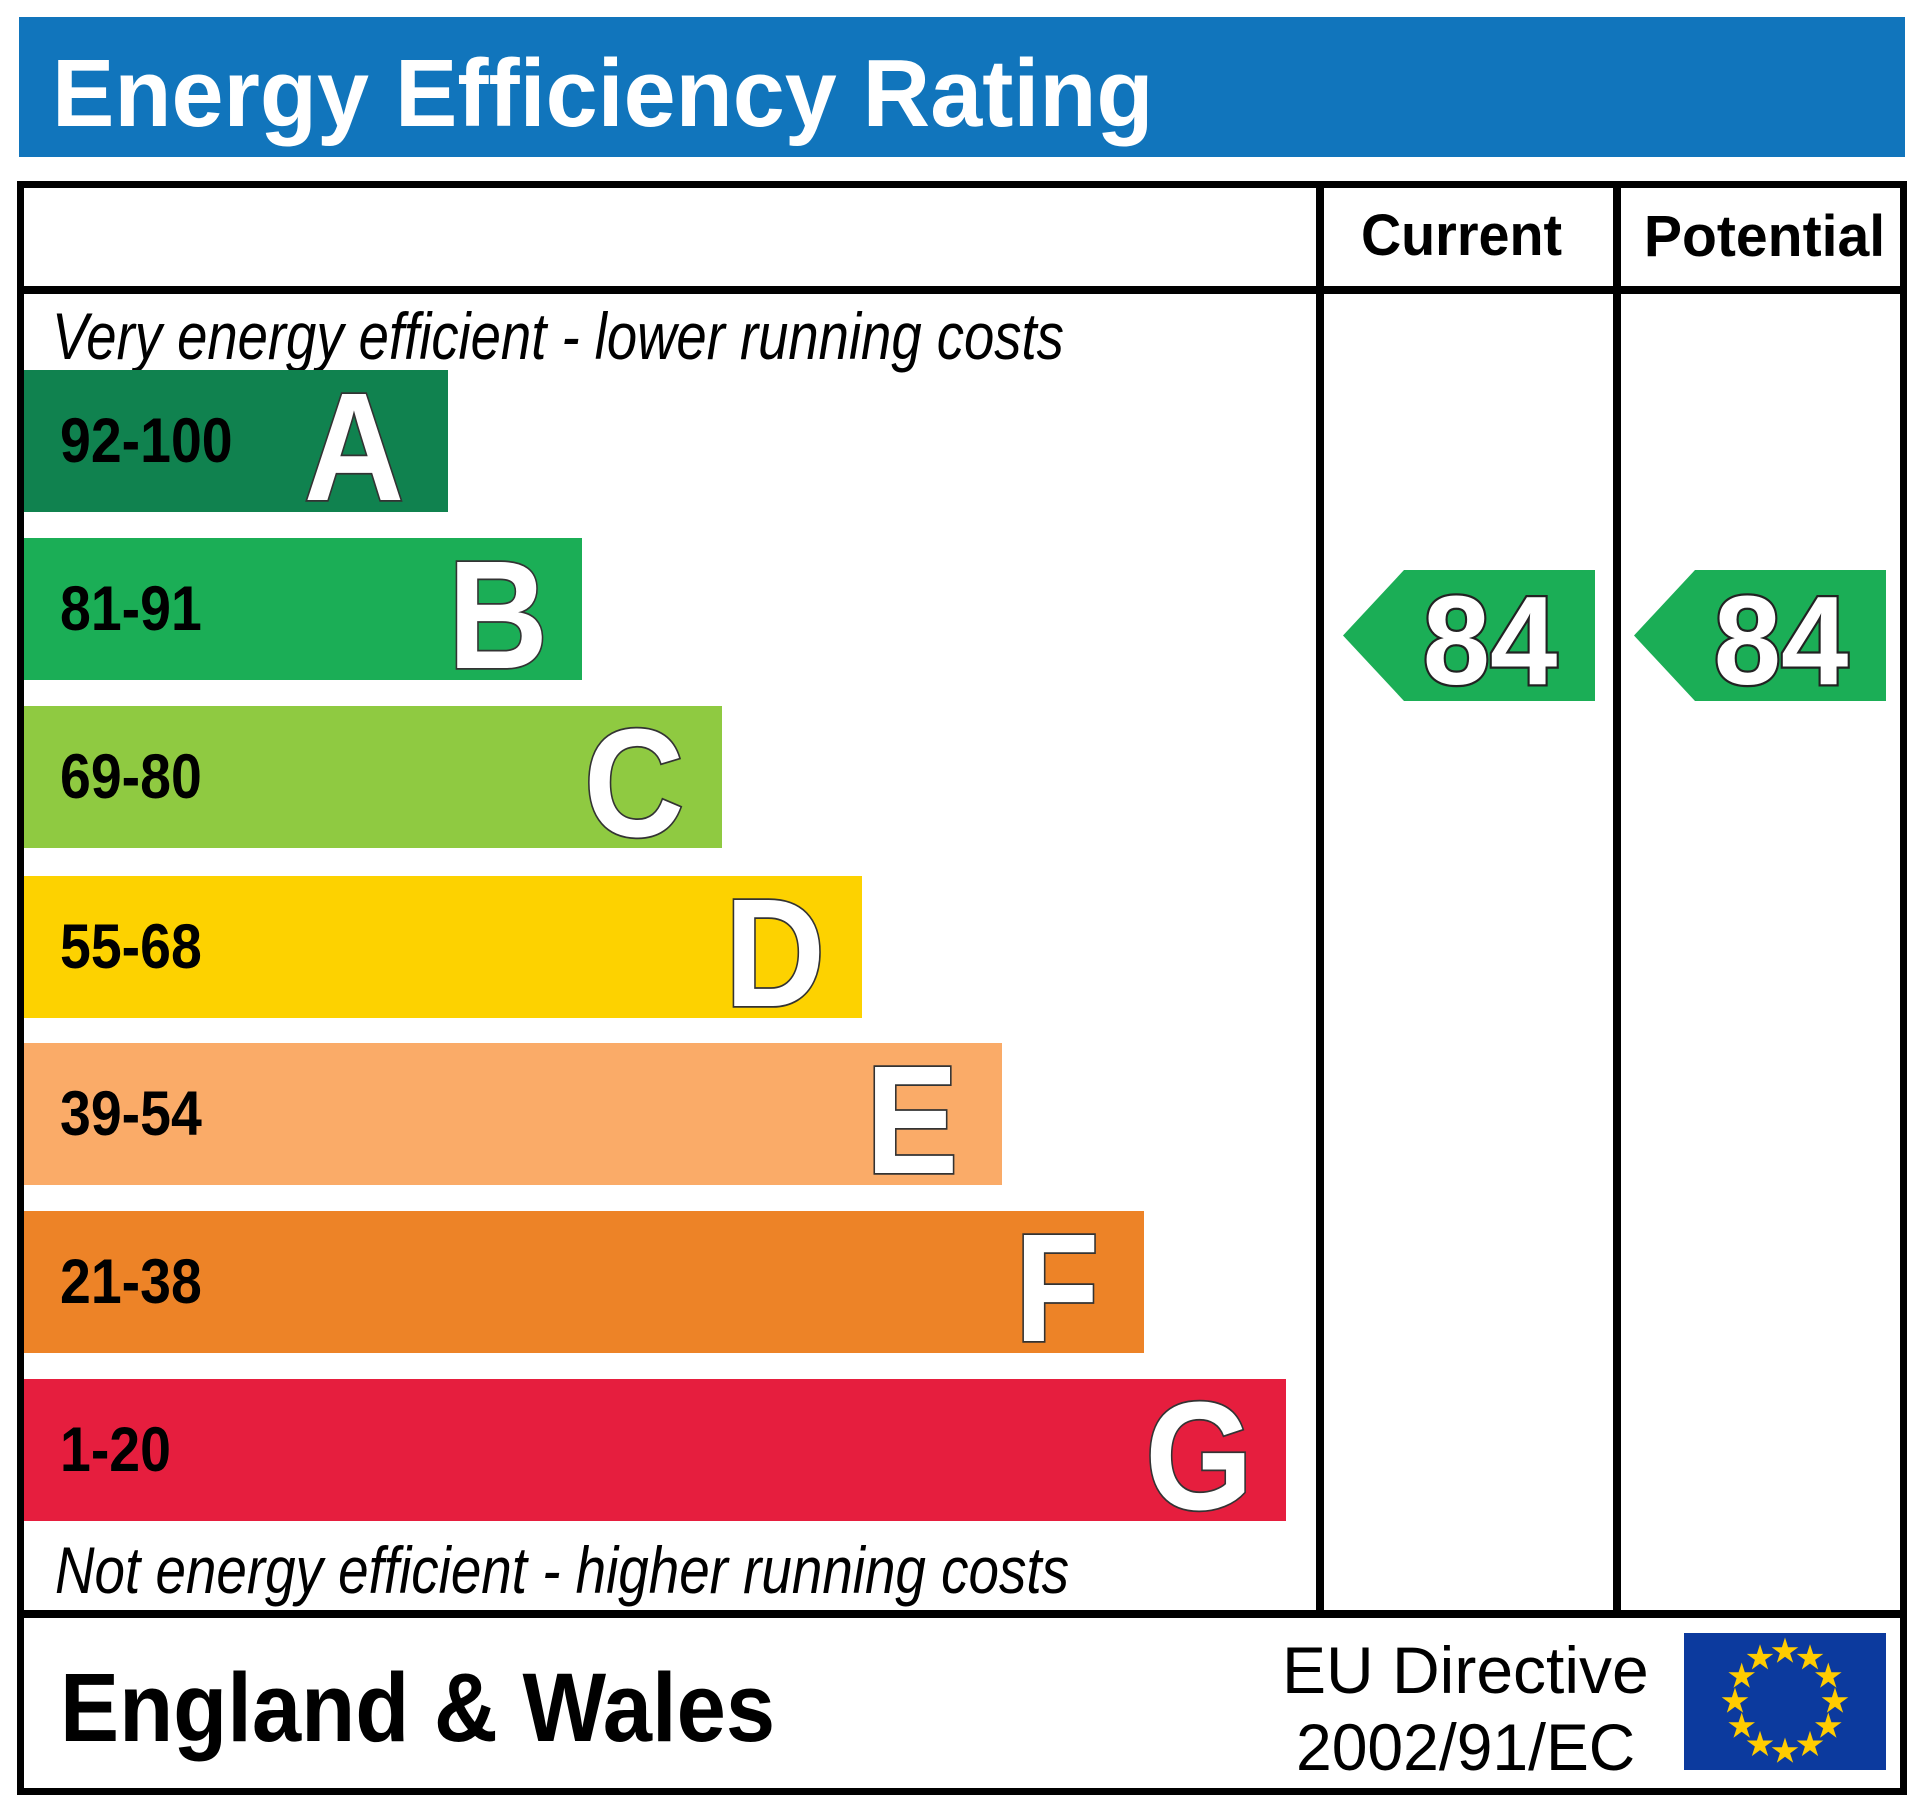  I want to click on svg-text: E, so click(912, 1114).